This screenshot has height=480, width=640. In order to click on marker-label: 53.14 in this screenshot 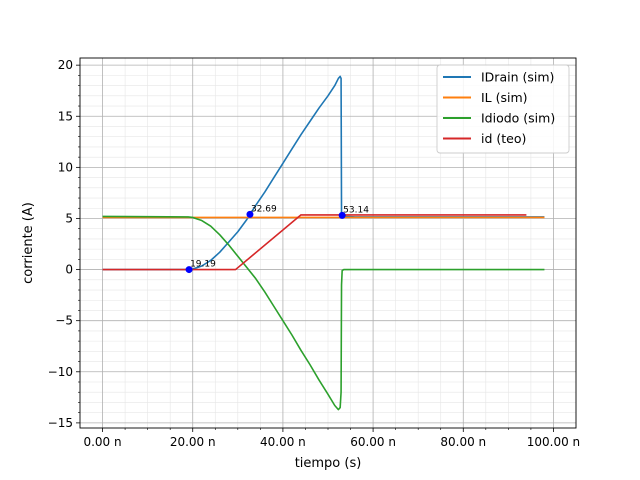, I will do `click(356, 210)`.